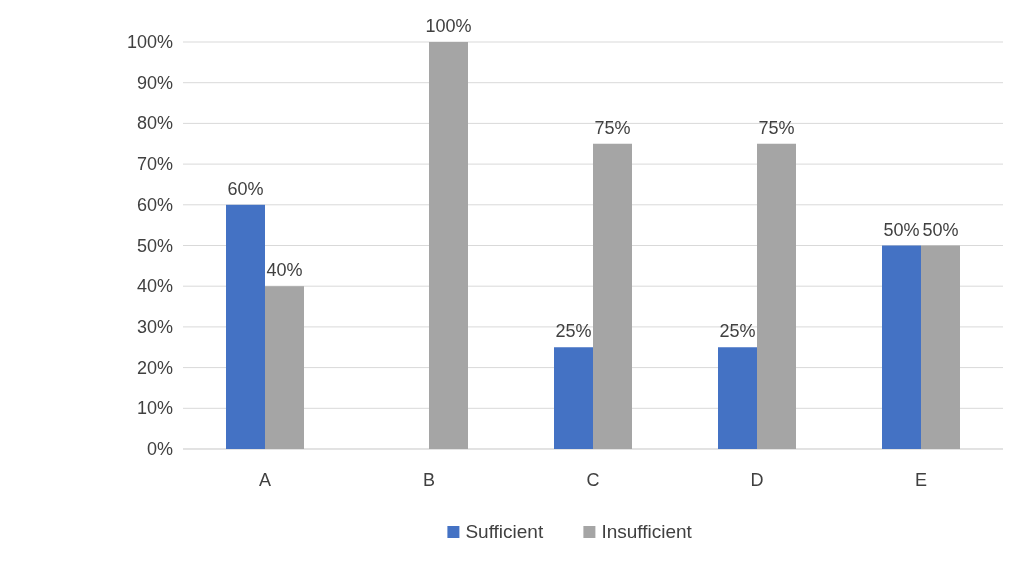  Describe the element at coordinates (149, 42) in the screenshot. I see `y-tick-label: 100%` at that location.